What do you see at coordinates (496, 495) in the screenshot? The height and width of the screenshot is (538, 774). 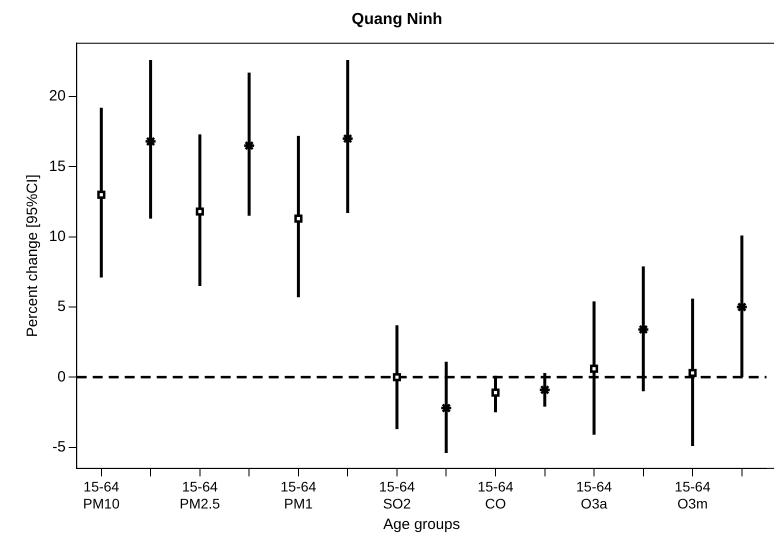 I see `x-tick-label: 15-64 CO` at bounding box center [496, 495].